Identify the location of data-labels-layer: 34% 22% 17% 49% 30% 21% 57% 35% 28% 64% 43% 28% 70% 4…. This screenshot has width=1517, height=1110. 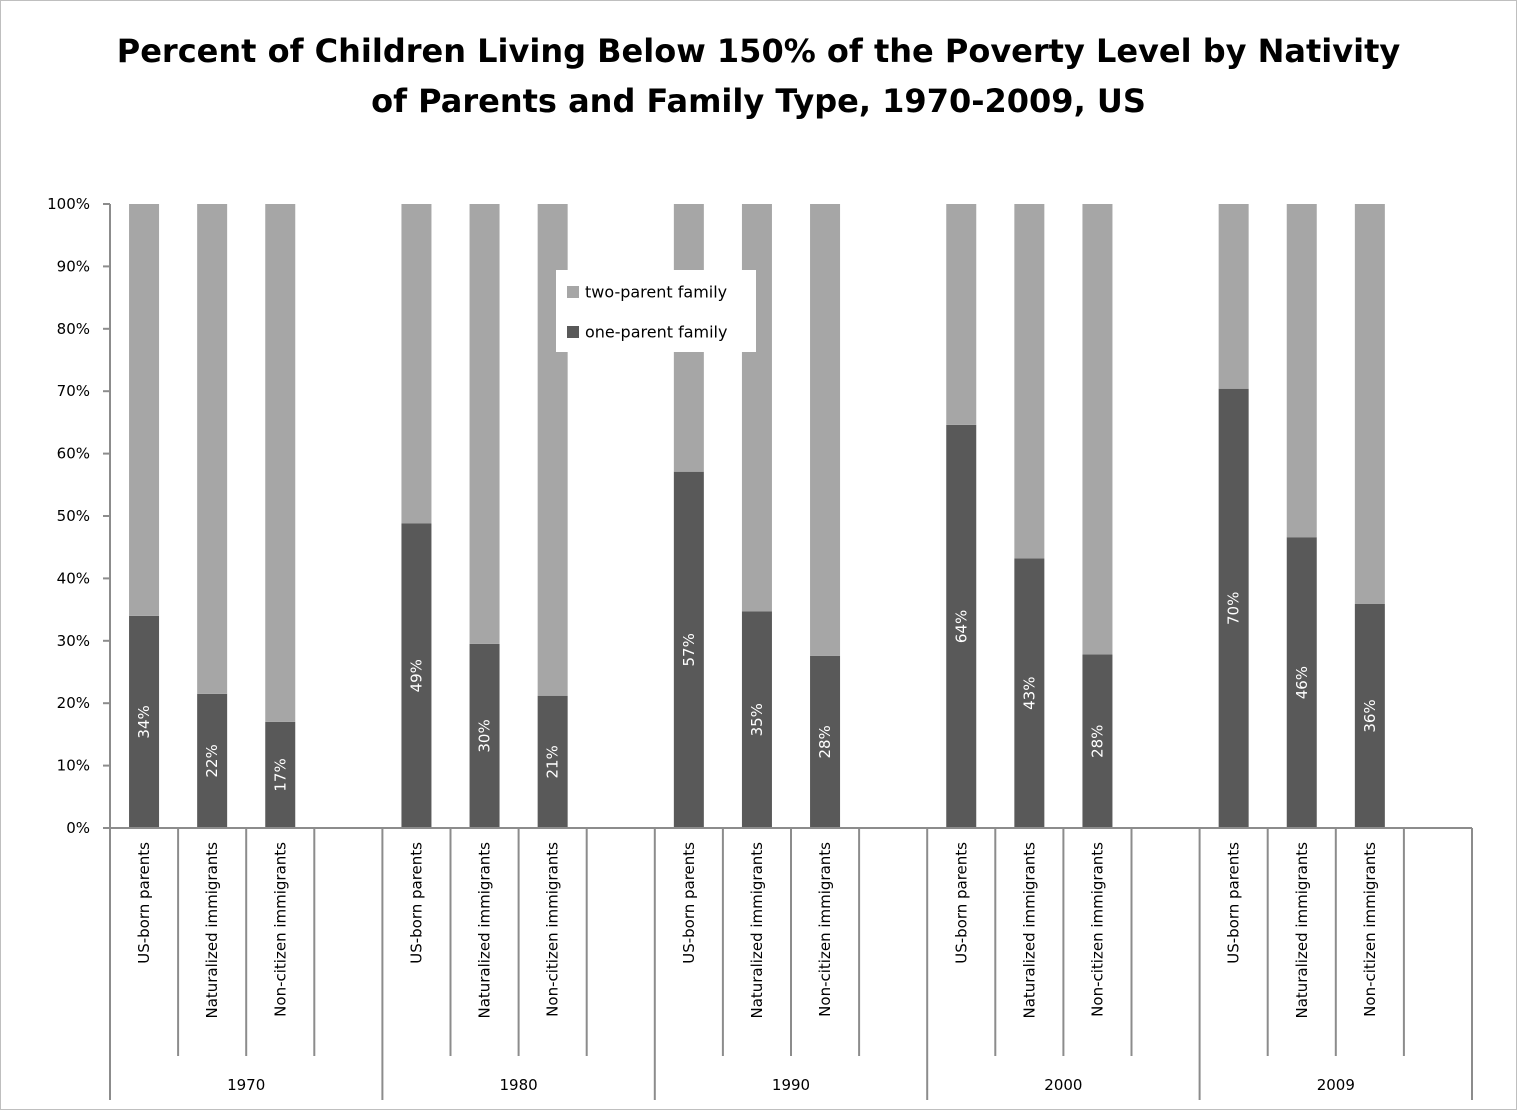
(757, 692).